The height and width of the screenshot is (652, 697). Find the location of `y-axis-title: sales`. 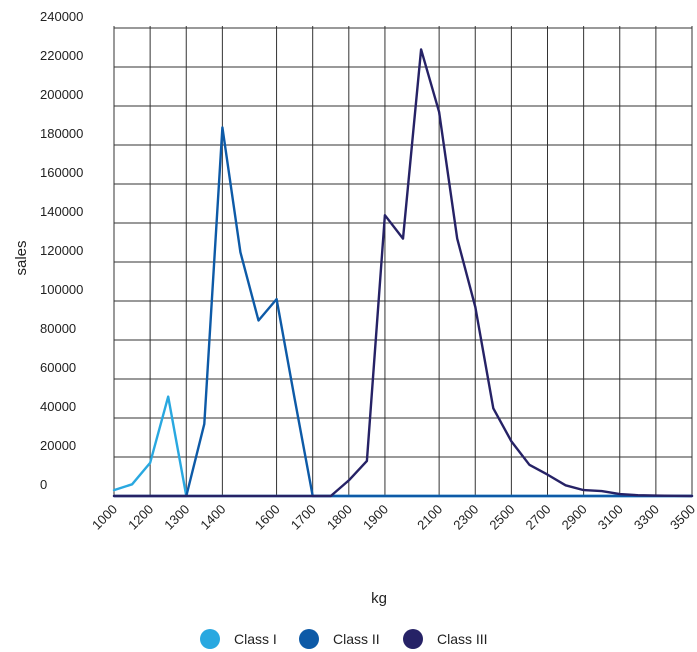

y-axis-title: sales is located at coordinates (21, 257).